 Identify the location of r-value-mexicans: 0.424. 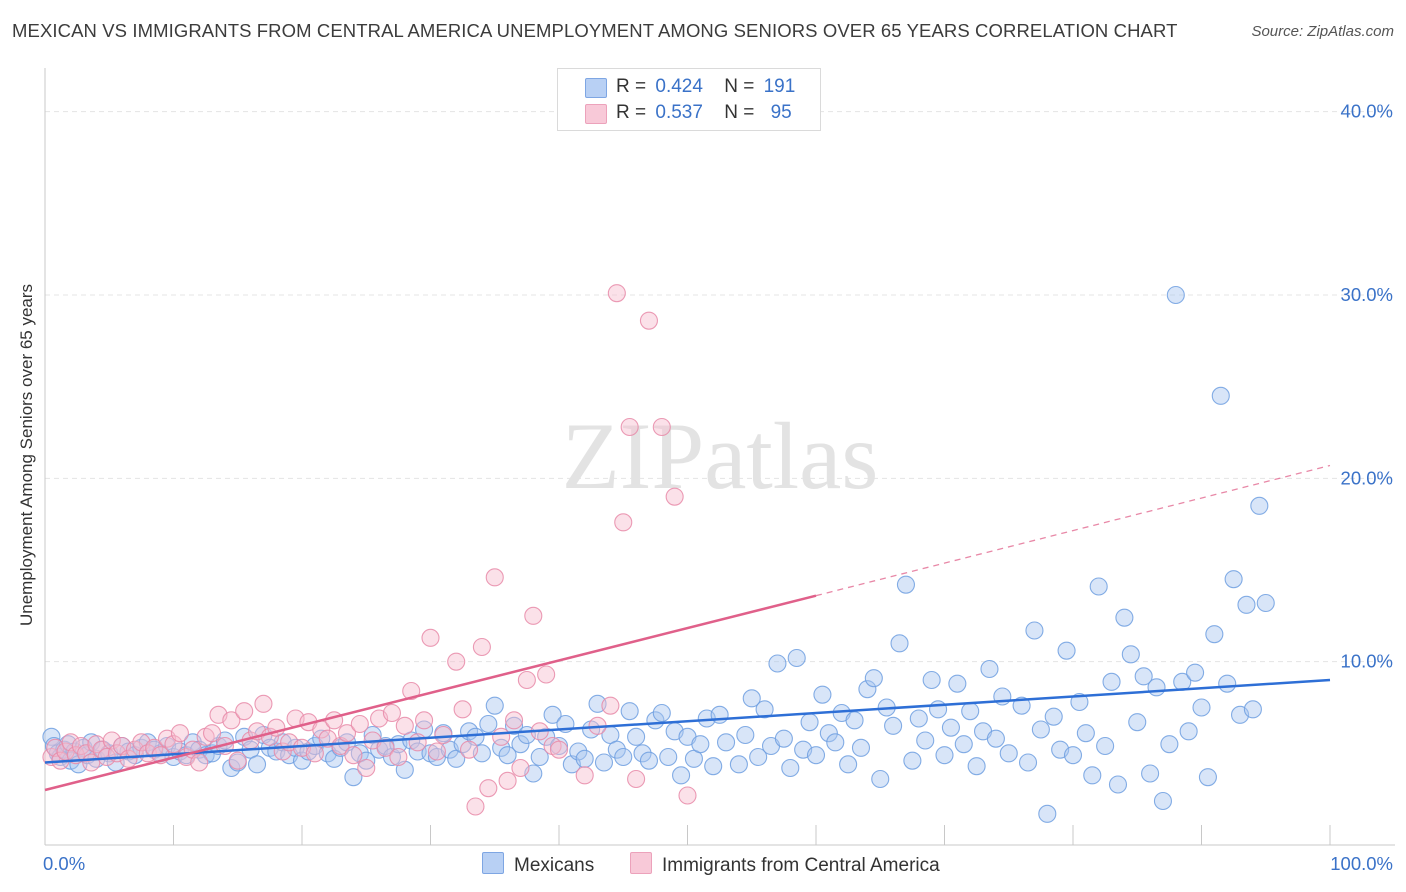
(679, 86).